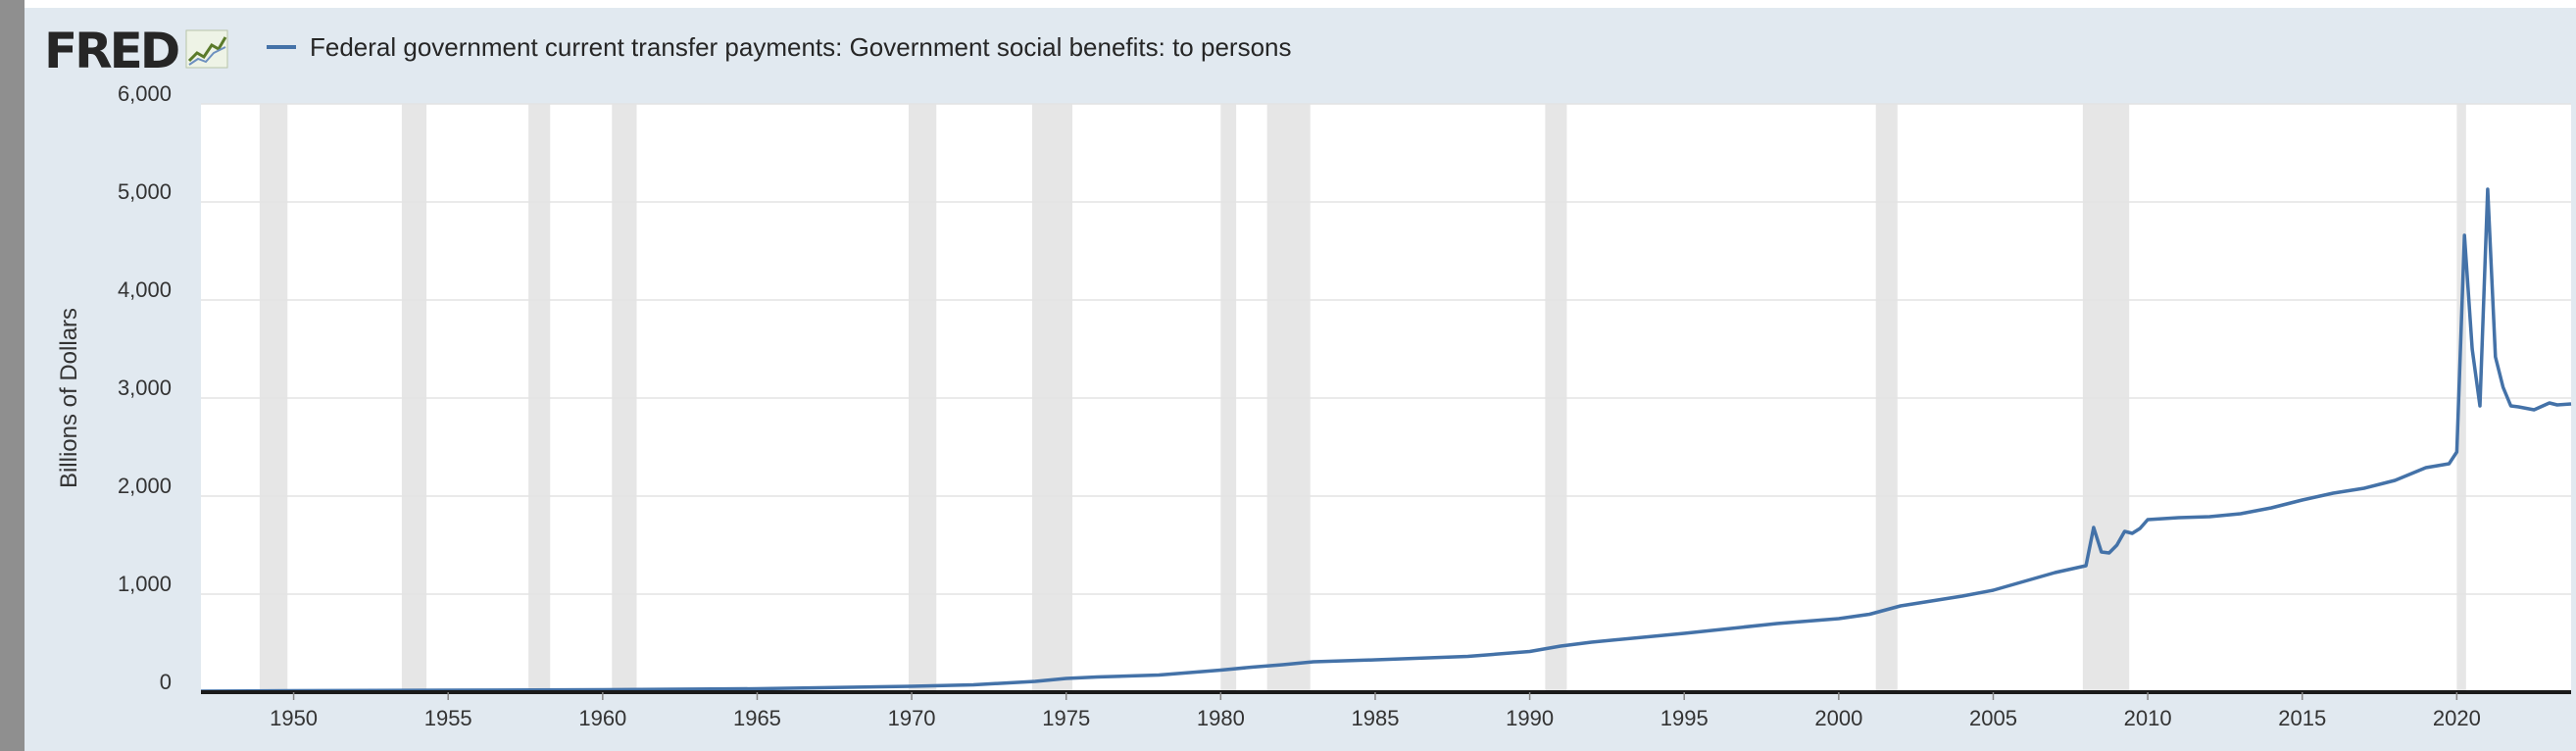 The height and width of the screenshot is (751, 2576). I want to click on x-tick-label: 1960, so click(602, 718).